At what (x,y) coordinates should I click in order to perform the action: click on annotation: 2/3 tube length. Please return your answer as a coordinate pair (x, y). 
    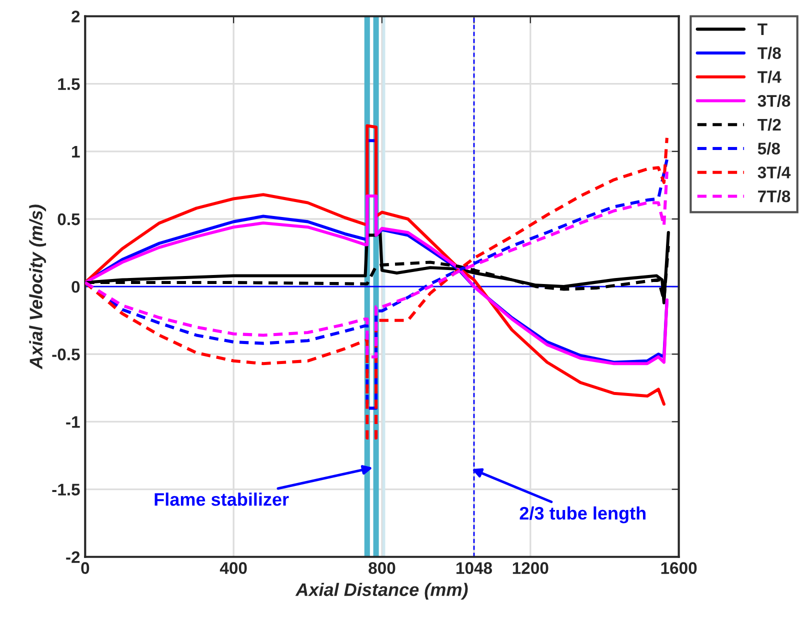
    Looking at the image, I should click on (583, 515).